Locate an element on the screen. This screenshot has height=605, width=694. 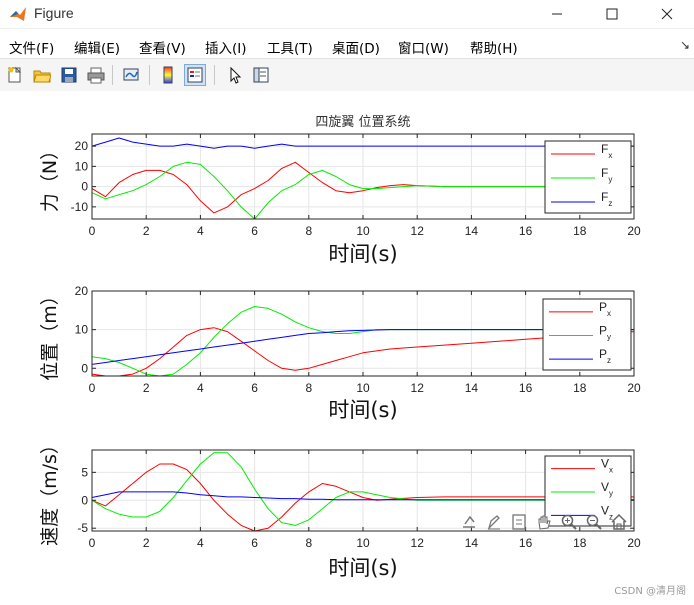
print-icon is located at coordinates (96, 75).